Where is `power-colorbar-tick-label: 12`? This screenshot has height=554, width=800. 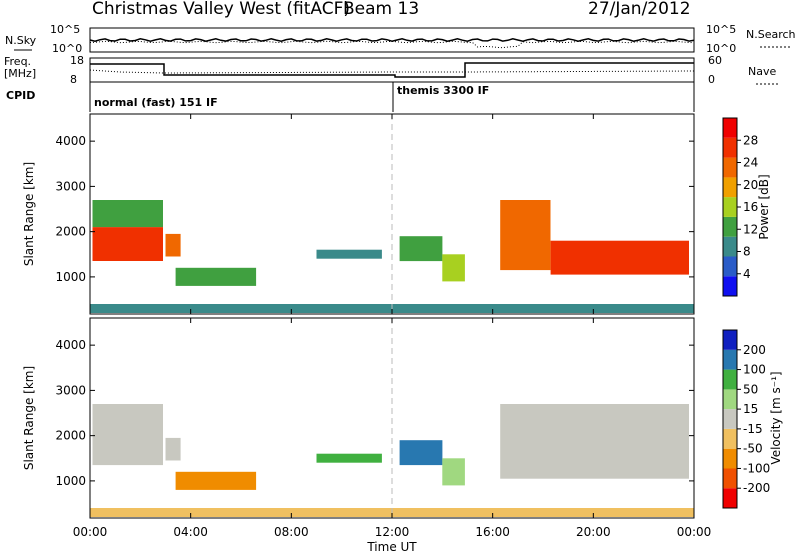 power-colorbar-tick-label: 12 is located at coordinates (750, 229).